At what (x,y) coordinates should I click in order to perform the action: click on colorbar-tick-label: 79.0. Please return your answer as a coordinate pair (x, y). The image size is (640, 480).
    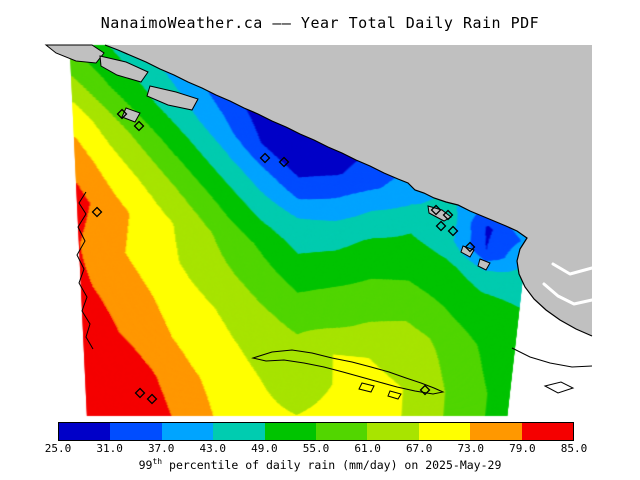
    Looking at the image, I should click on (522, 448).